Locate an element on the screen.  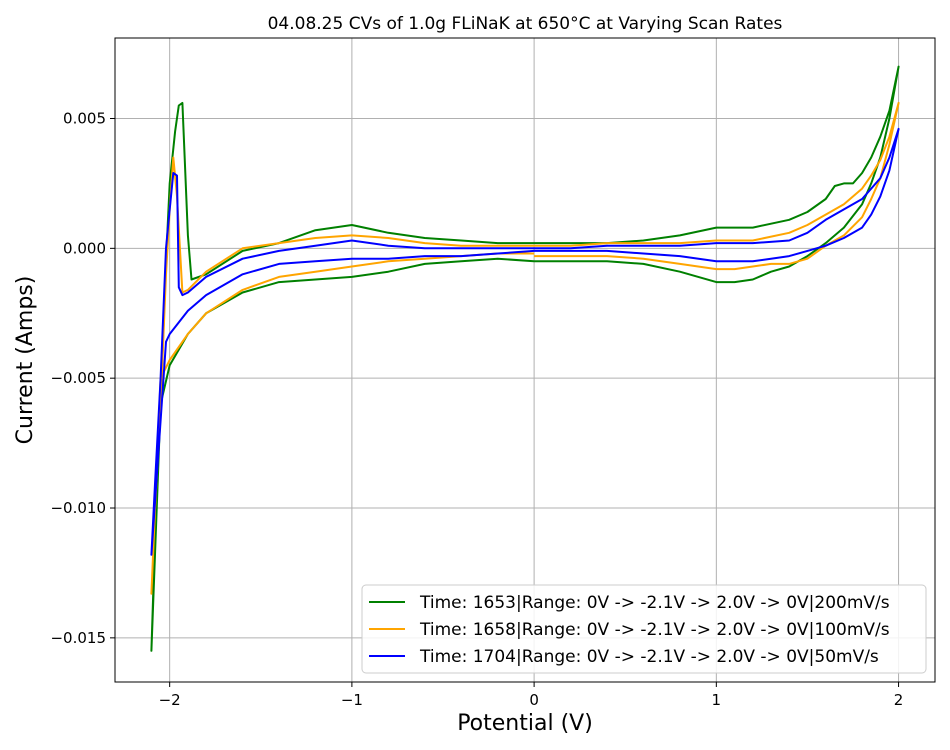
x-tick-label: 0 is located at coordinates (534, 700).